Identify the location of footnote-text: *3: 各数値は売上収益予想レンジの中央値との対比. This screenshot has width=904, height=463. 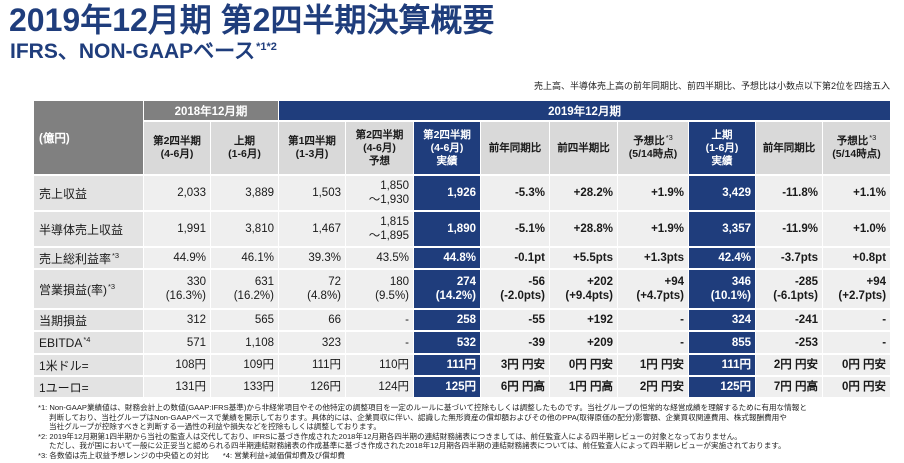
(123, 455).